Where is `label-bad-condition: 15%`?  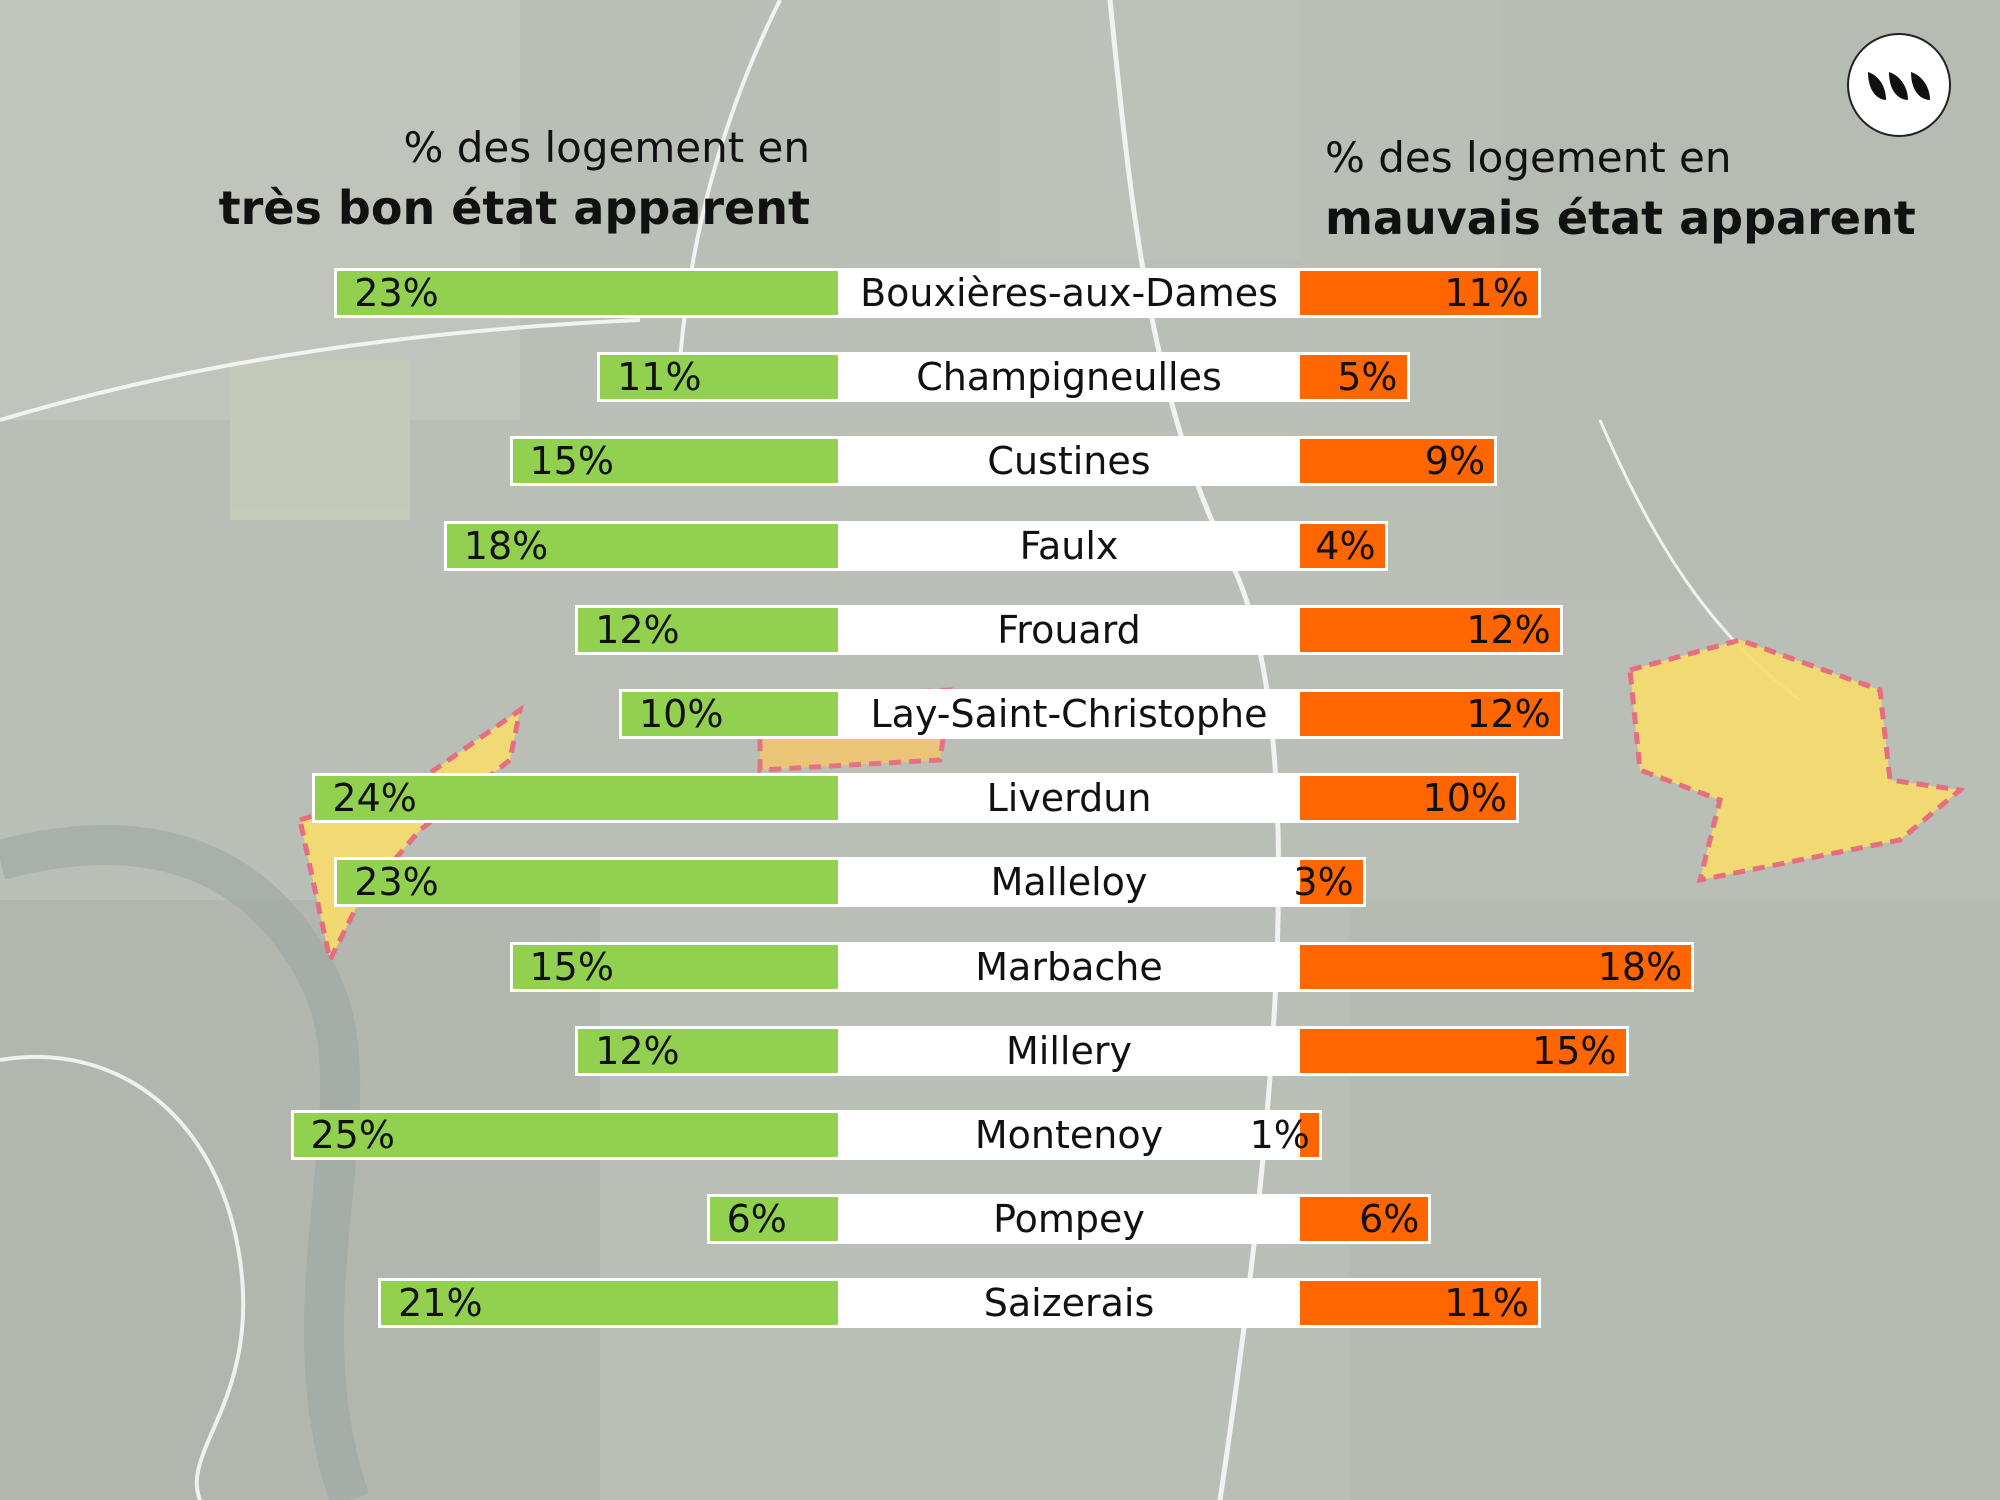
label-bad-condition: 15% is located at coordinates (1574, 1050).